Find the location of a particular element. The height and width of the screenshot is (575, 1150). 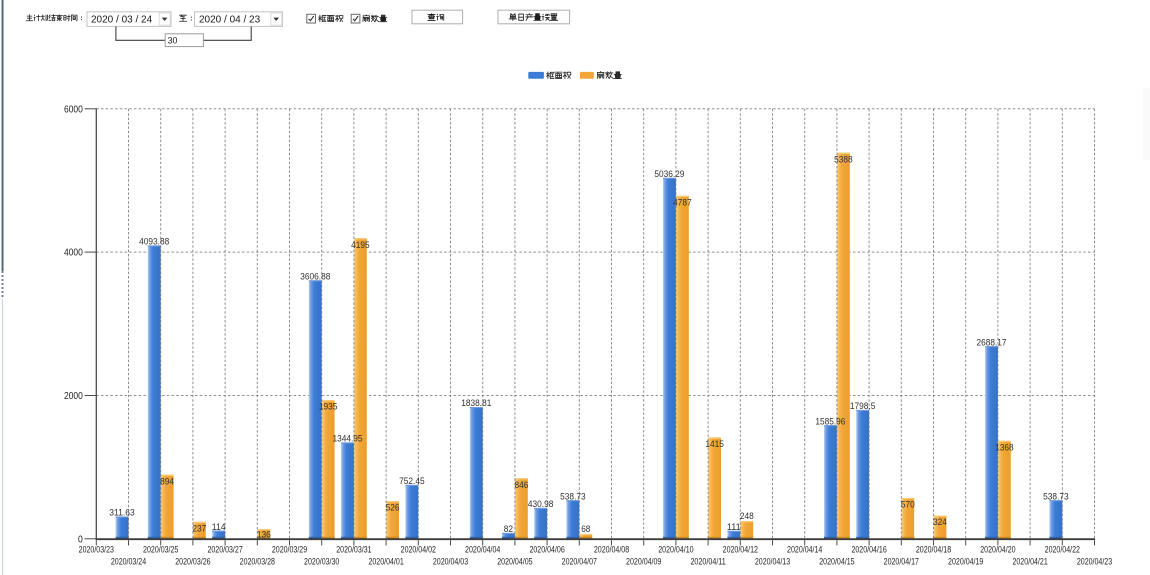

svg-text: 2020 / 04 / 23 is located at coordinates (230, 20).